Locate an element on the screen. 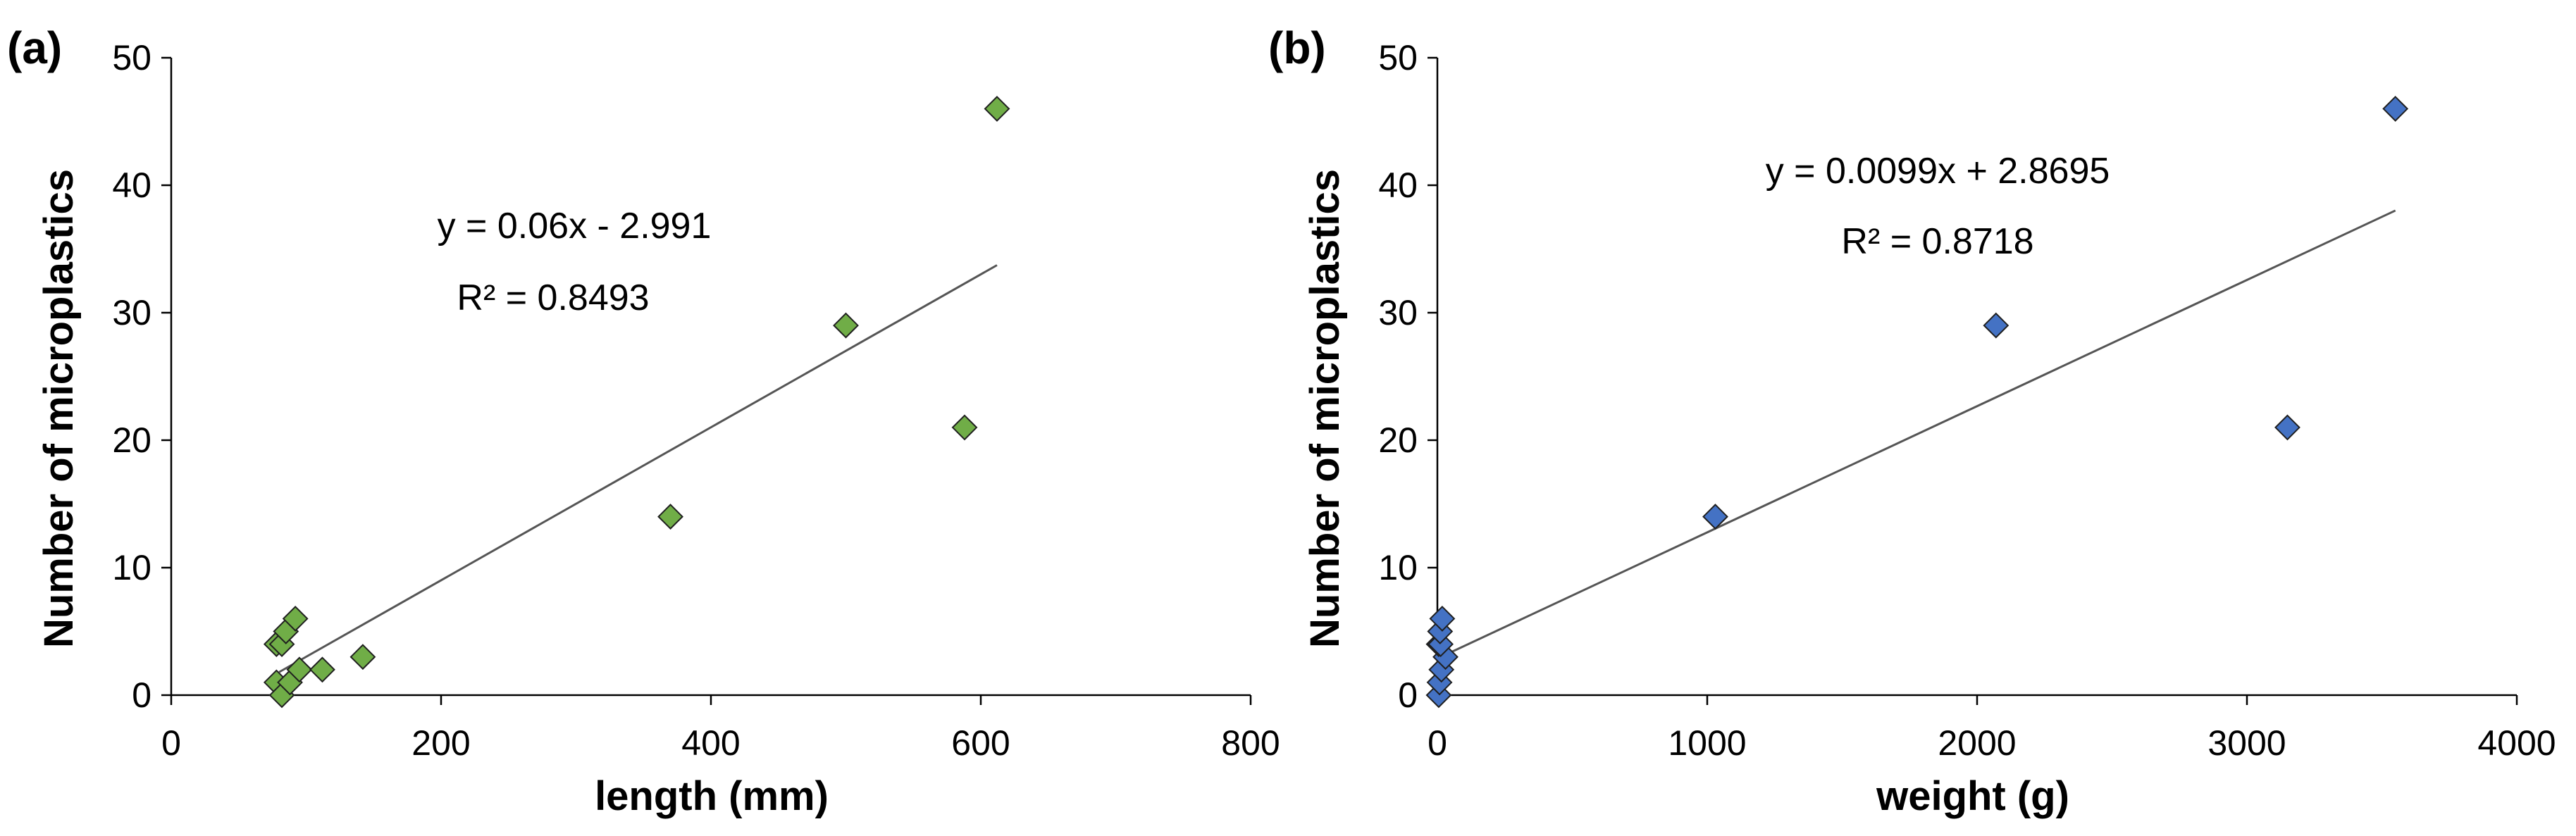 The height and width of the screenshot is (836, 2576). panel-b-label: (b) is located at coordinates (1297, 48).